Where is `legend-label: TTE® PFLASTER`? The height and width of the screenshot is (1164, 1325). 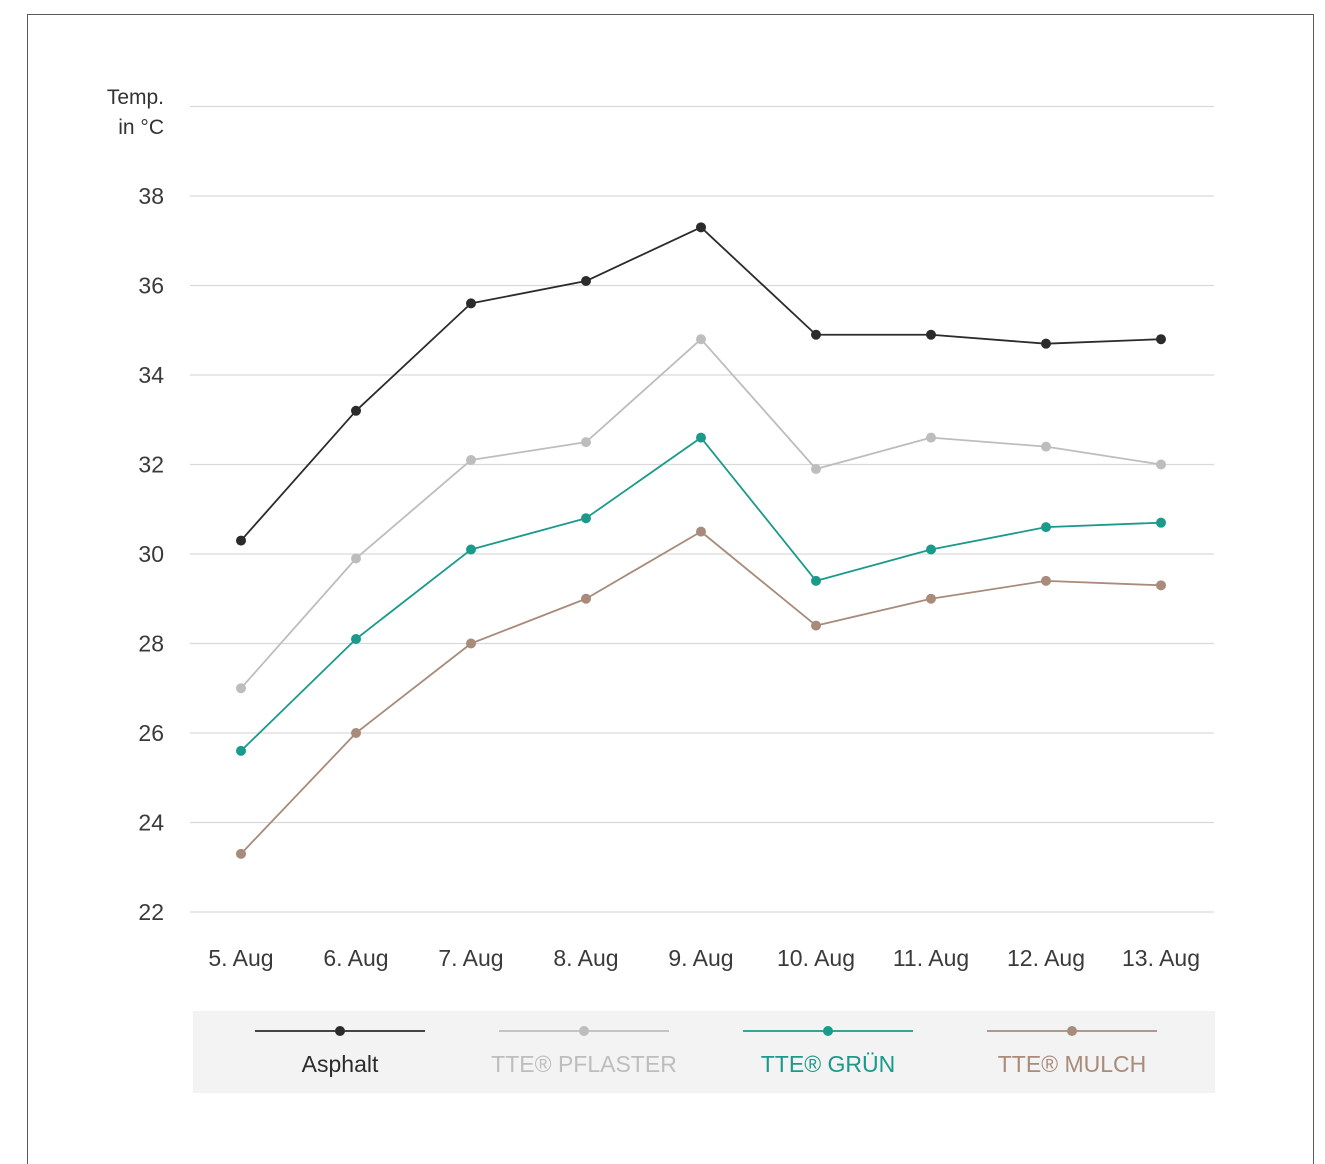 legend-label: TTE® PFLASTER is located at coordinates (584, 1064).